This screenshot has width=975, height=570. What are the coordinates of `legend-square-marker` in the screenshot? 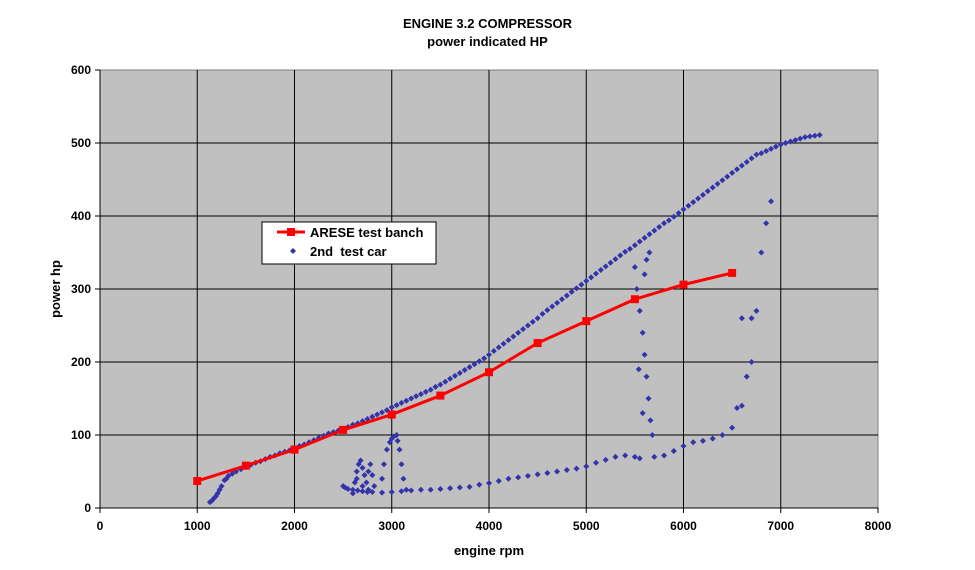 It's located at (291, 232).